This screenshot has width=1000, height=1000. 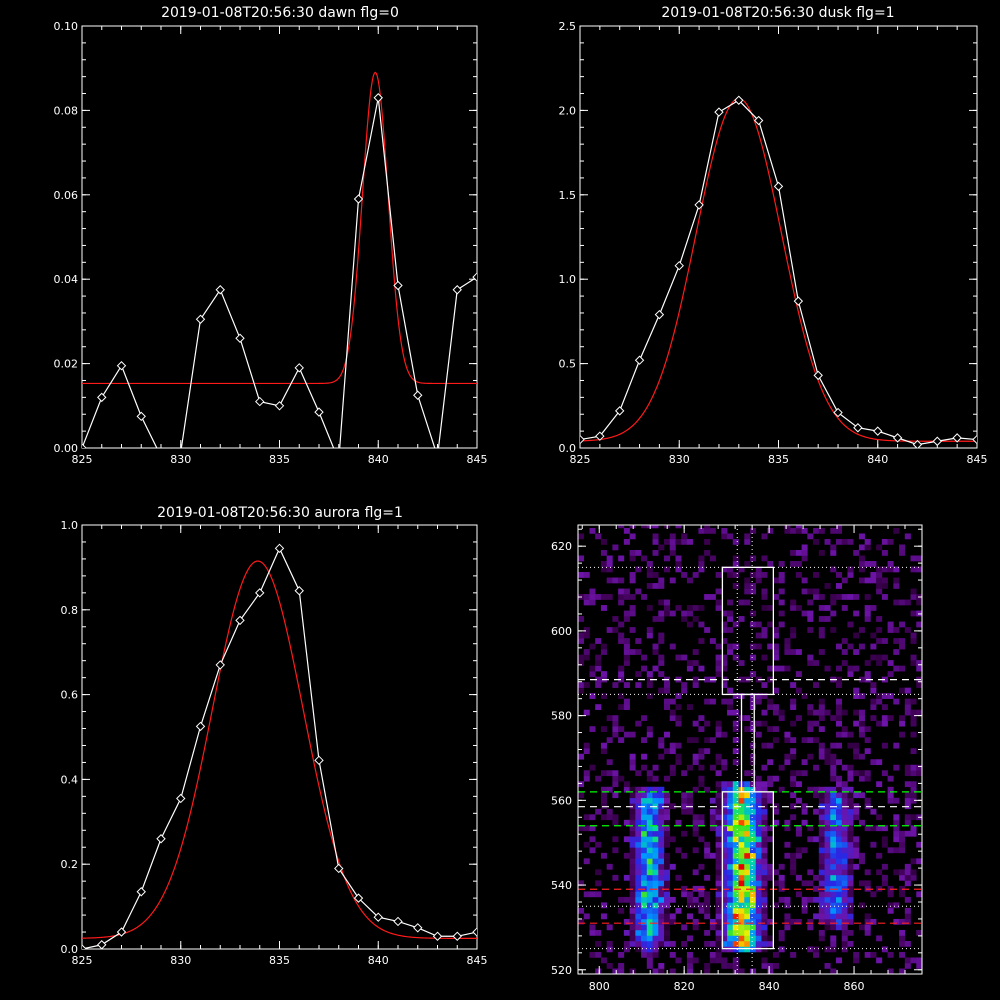 What do you see at coordinates (561, 800) in the screenshot?
I see `spectrogram-y-tick-label: 560` at bounding box center [561, 800].